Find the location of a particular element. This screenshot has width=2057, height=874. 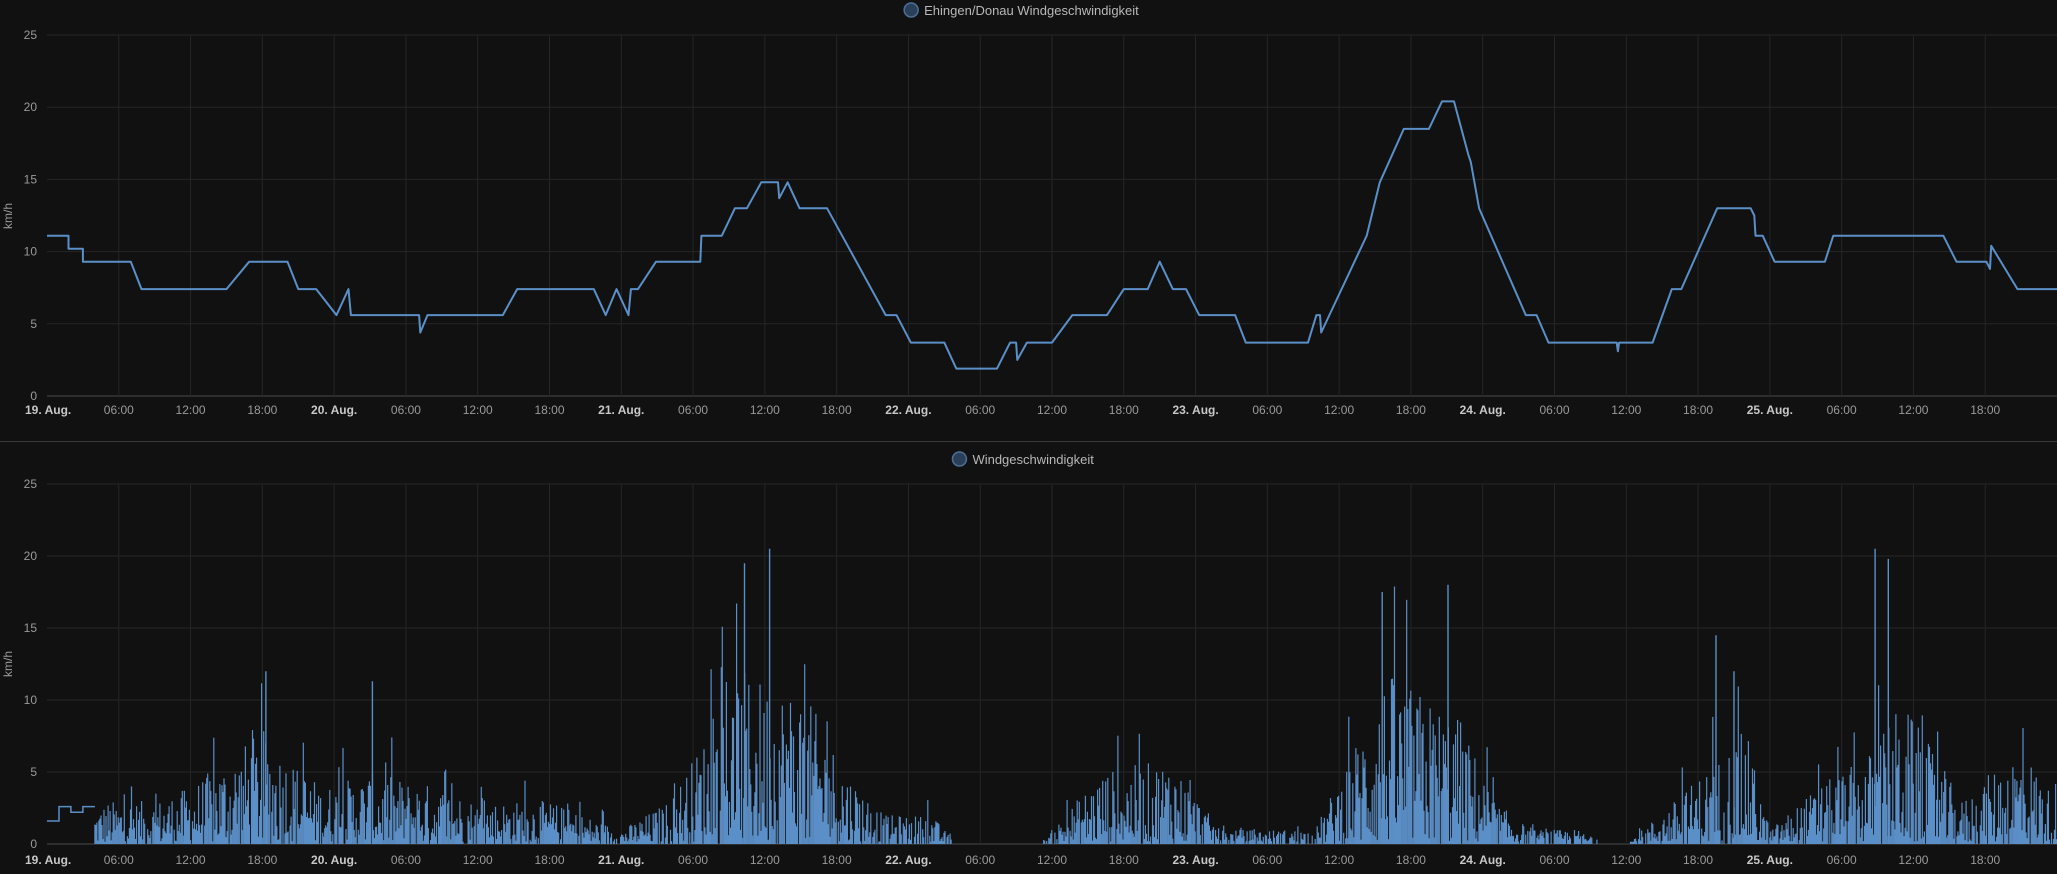

legend: Windgeschwindigkeit is located at coordinates (1022, 459).